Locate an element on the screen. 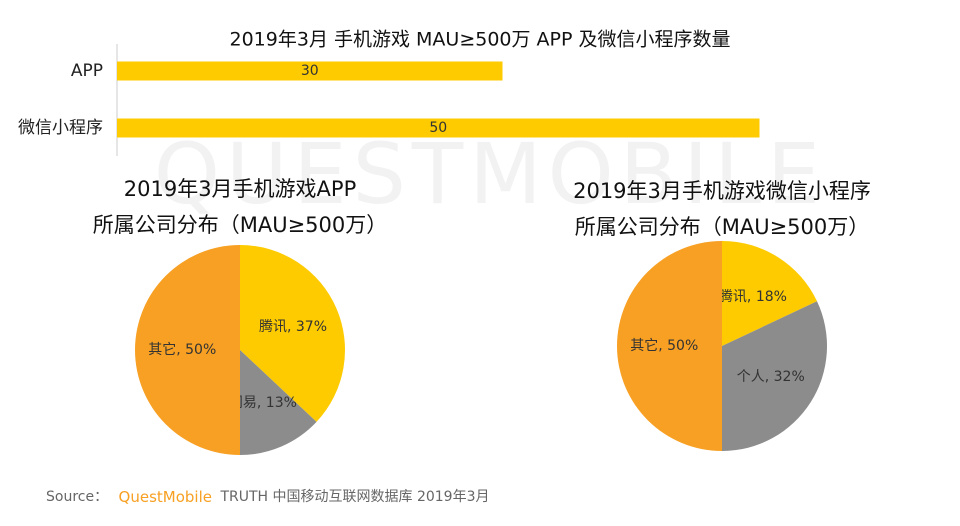 The image size is (960, 526). value-label: 30 is located at coordinates (310, 71).